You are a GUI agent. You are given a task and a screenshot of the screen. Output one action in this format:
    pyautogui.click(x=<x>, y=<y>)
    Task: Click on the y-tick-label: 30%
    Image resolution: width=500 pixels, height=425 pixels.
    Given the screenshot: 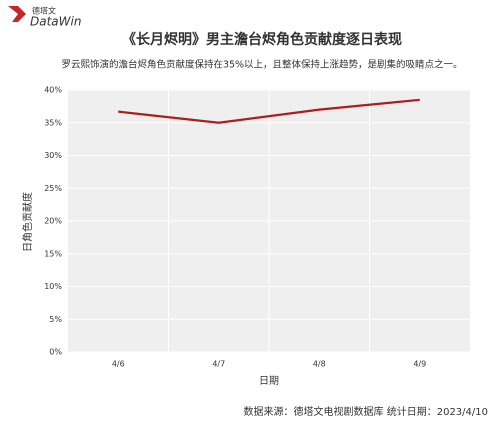 What is the action you would take?
    pyautogui.click(x=53, y=155)
    